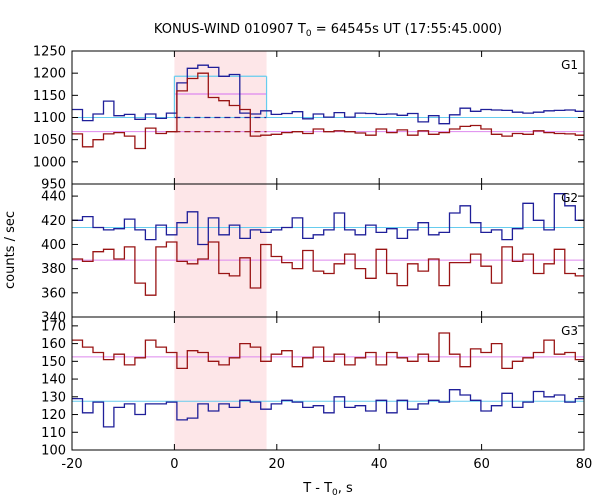 The height and width of the screenshot is (500, 600). I want to click on x-tick-label: 0, so click(174, 464).